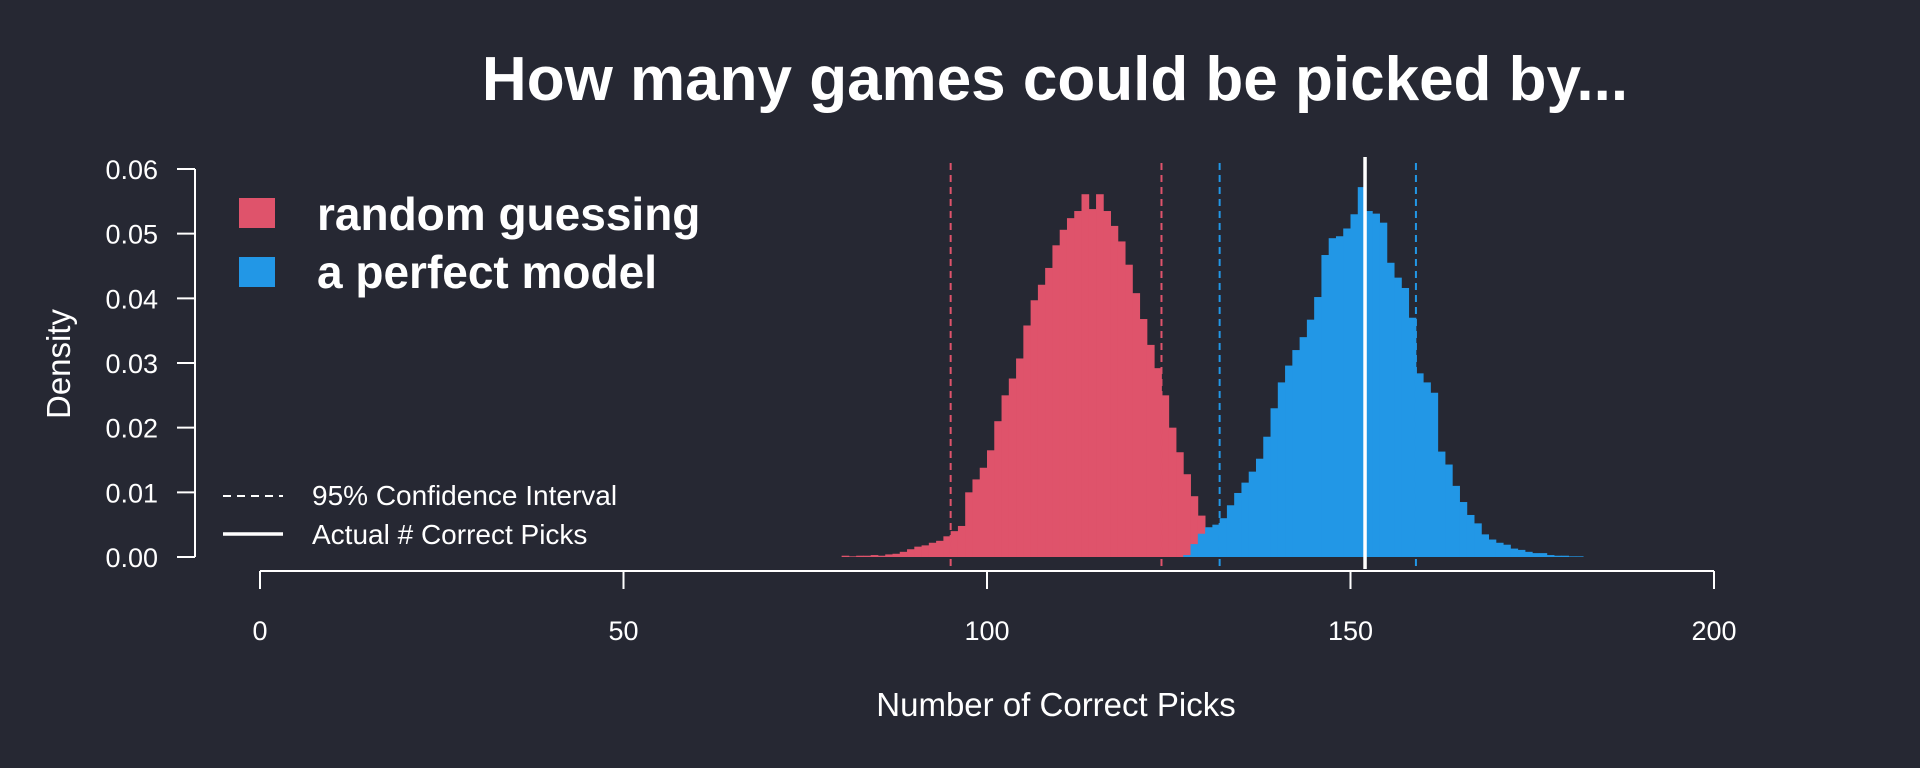 The height and width of the screenshot is (768, 1920). Describe the element at coordinates (131, 235) in the screenshot. I see `y-tick-label: 0.05` at that location.